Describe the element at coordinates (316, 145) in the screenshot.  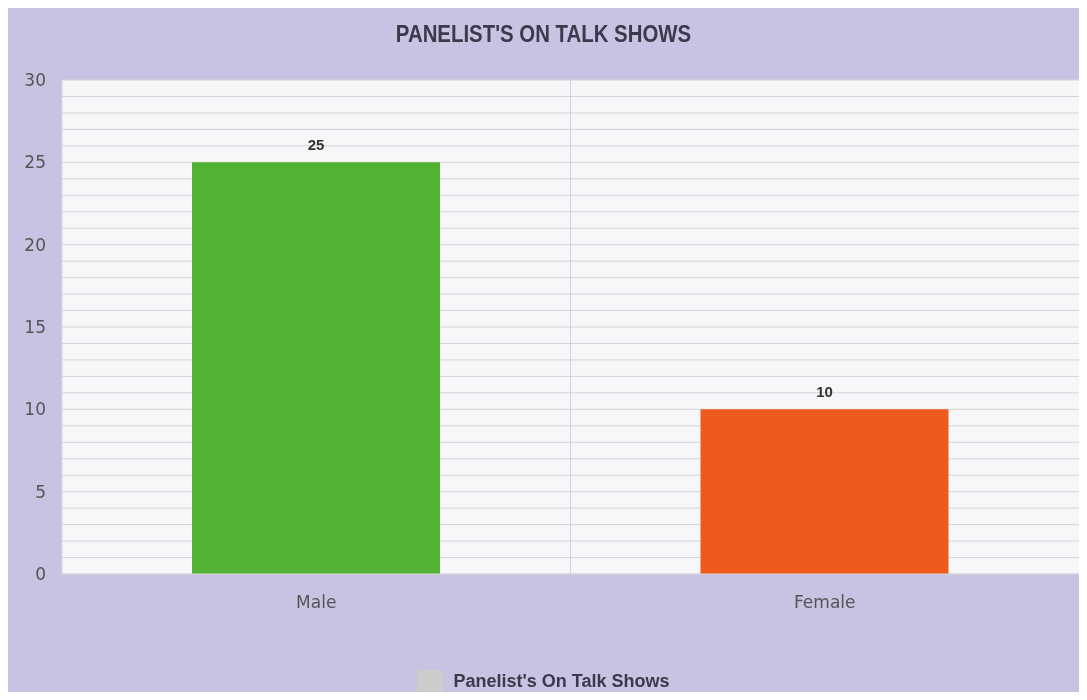
I see `data-label: 25` at that location.